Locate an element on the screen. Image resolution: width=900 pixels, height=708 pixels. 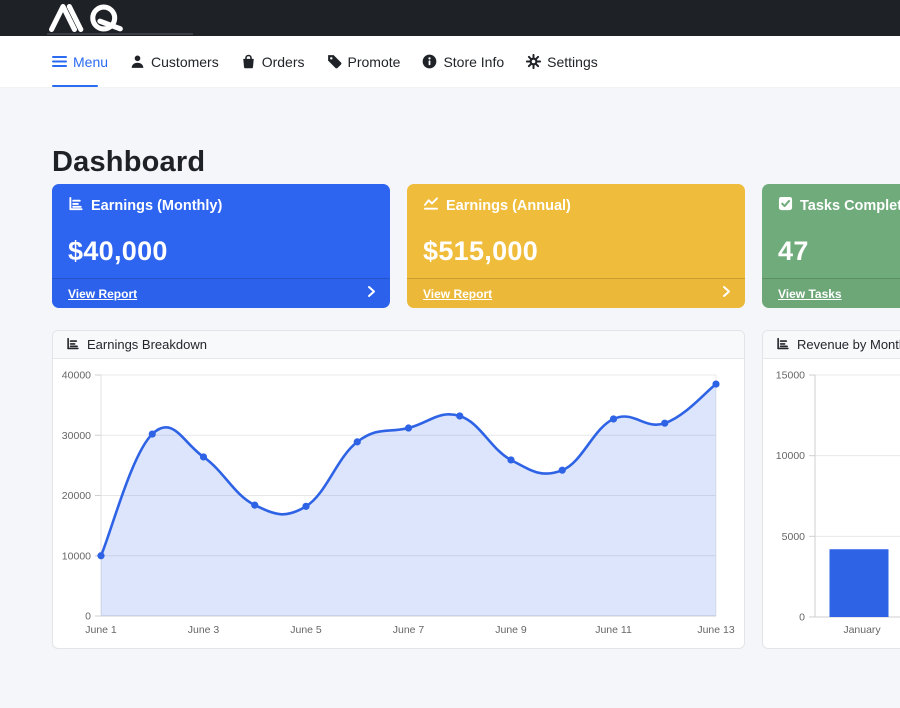
nav-item-store-info: Store Info is located at coordinates (463, 62).